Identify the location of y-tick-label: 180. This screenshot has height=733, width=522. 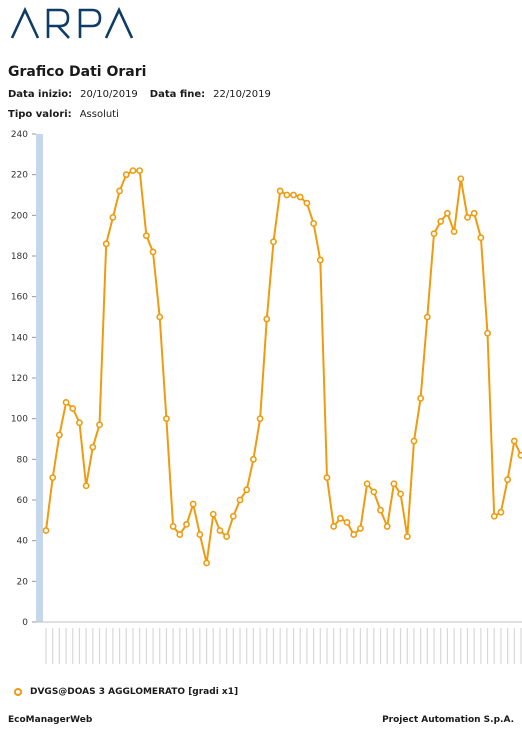
(19, 257).